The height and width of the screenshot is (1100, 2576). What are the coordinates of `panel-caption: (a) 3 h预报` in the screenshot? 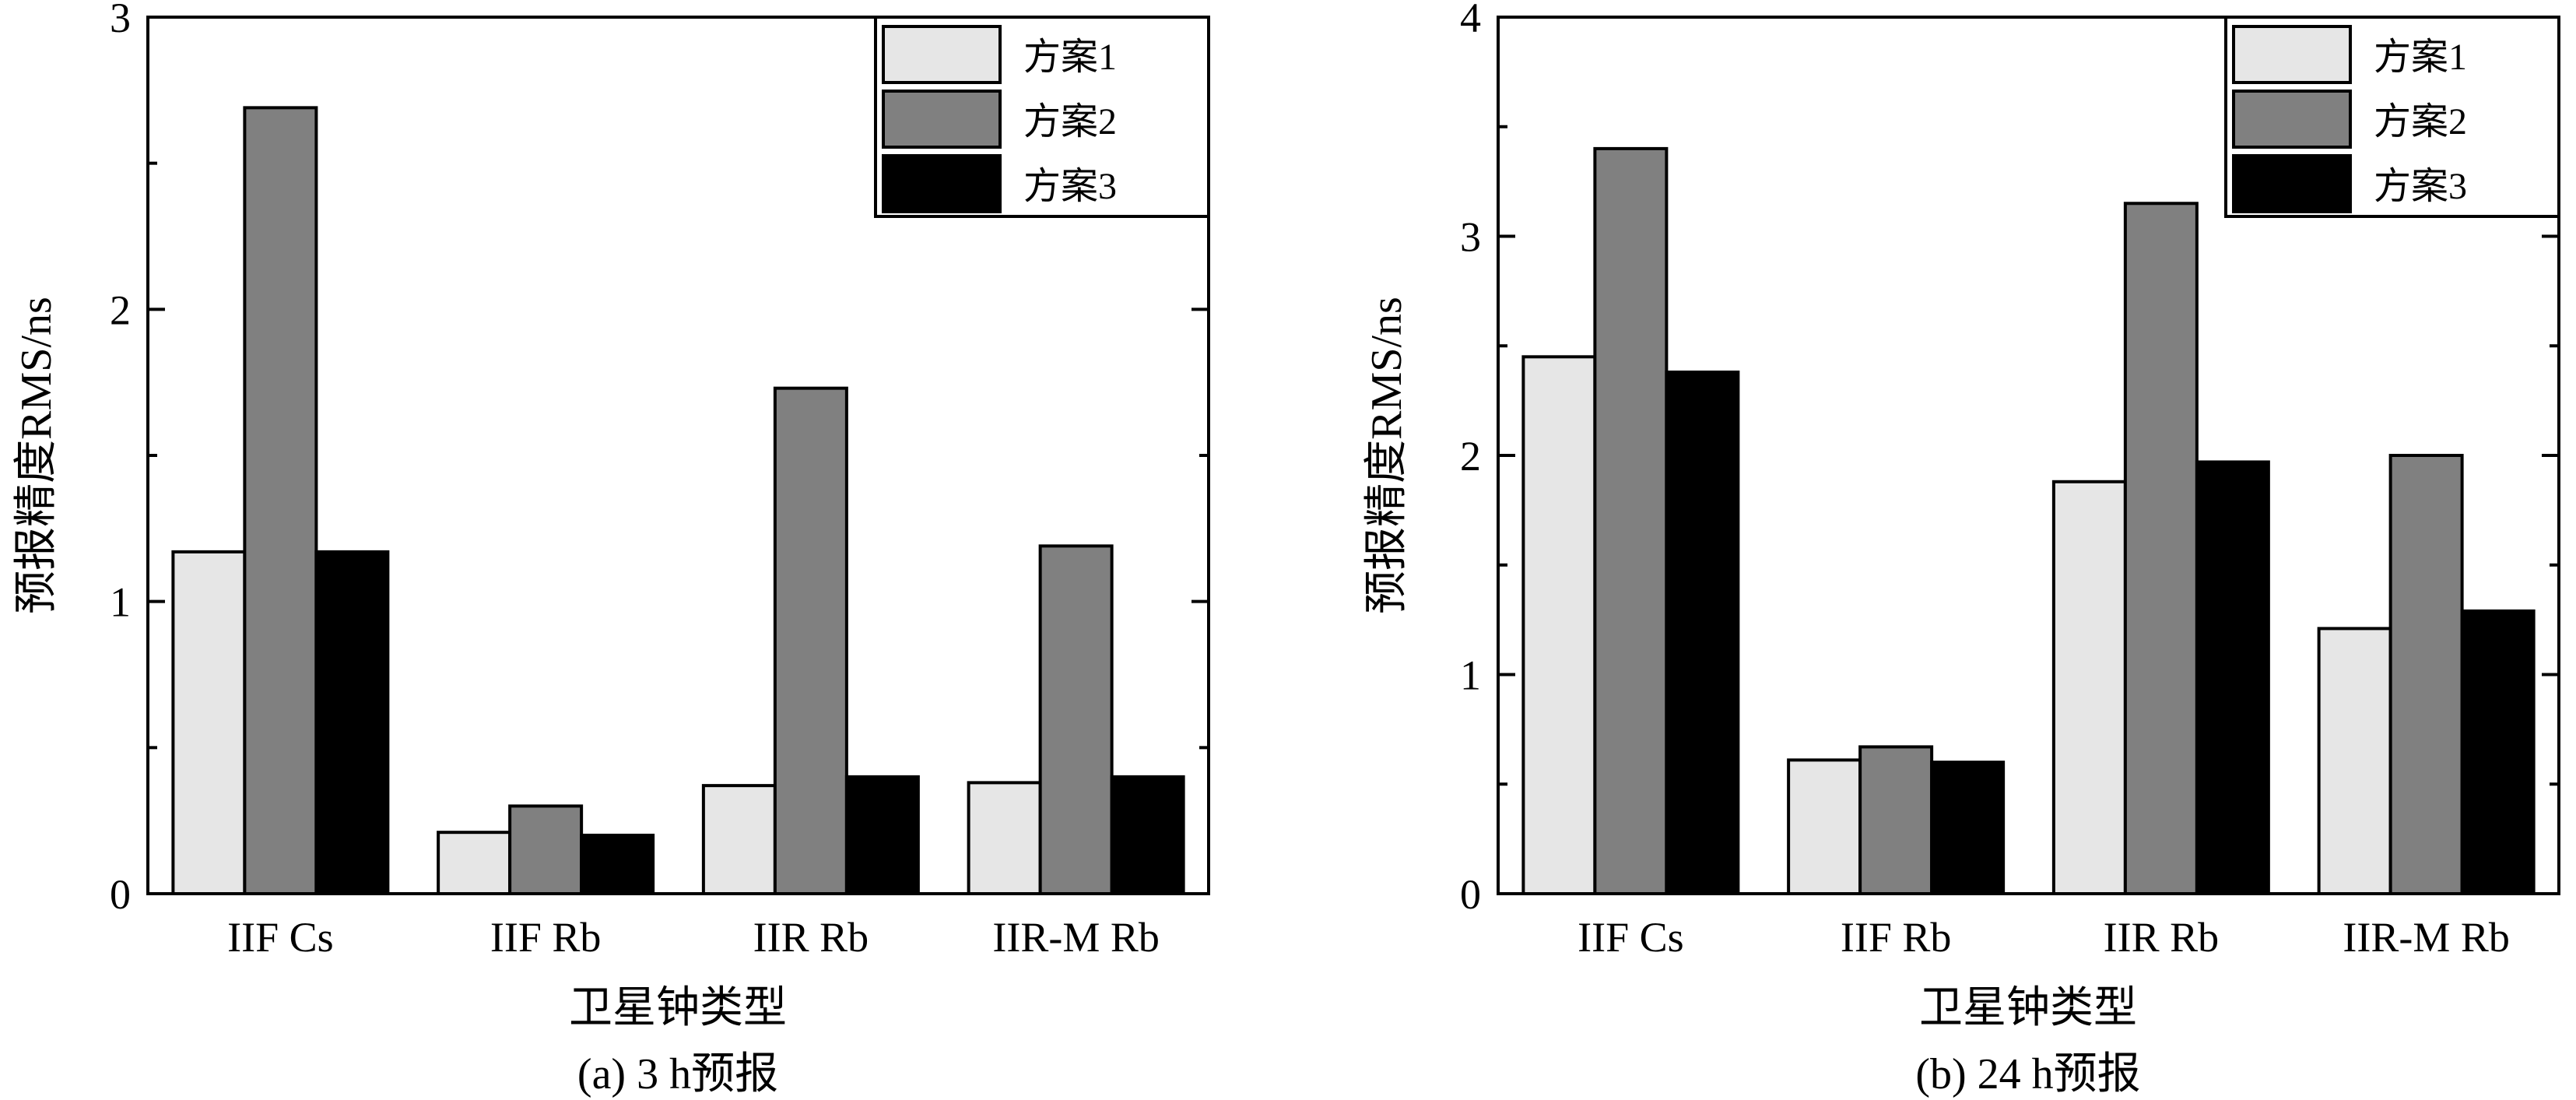 It's located at (678, 1074).